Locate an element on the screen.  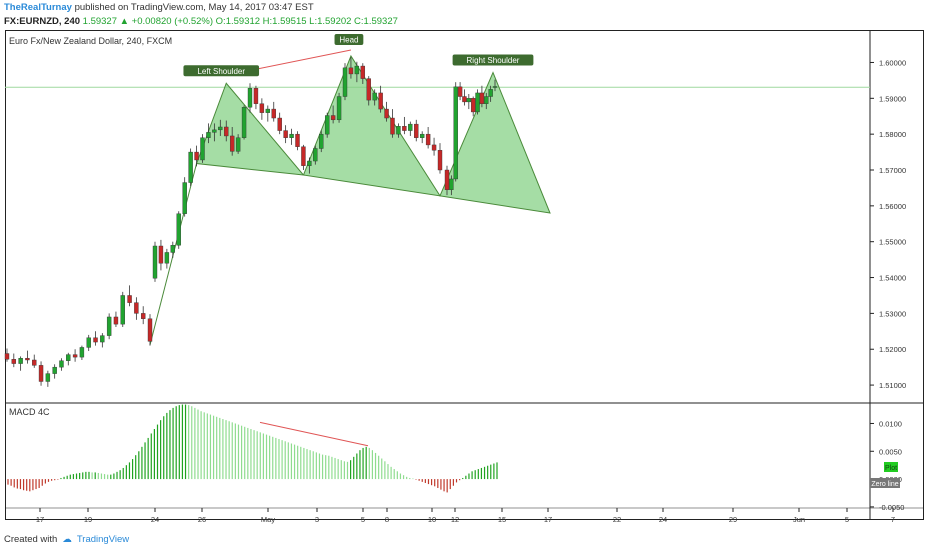
macd-axis-label: -0.0050 is located at coordinates (891, 507).